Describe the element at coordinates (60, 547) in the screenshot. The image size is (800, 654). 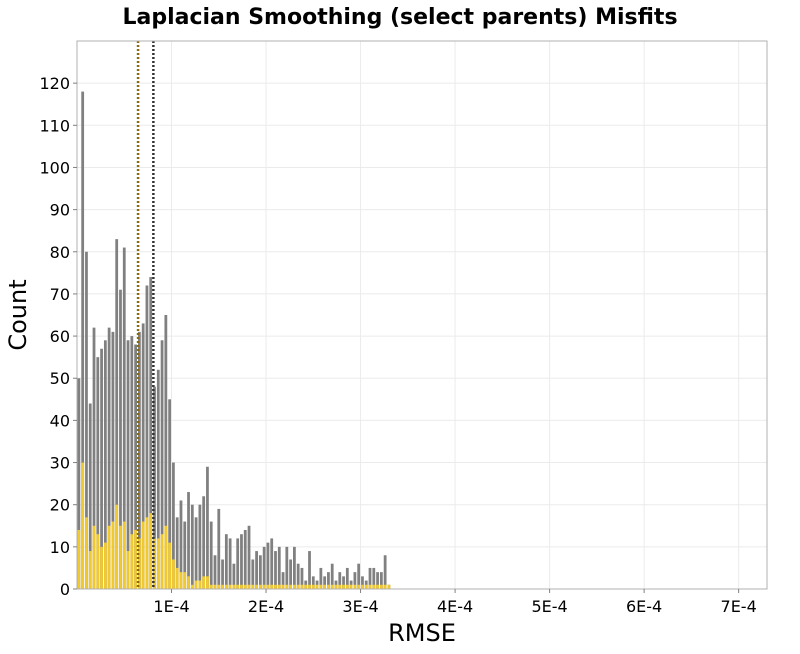
I see `y-tick-label: 10` at that location.